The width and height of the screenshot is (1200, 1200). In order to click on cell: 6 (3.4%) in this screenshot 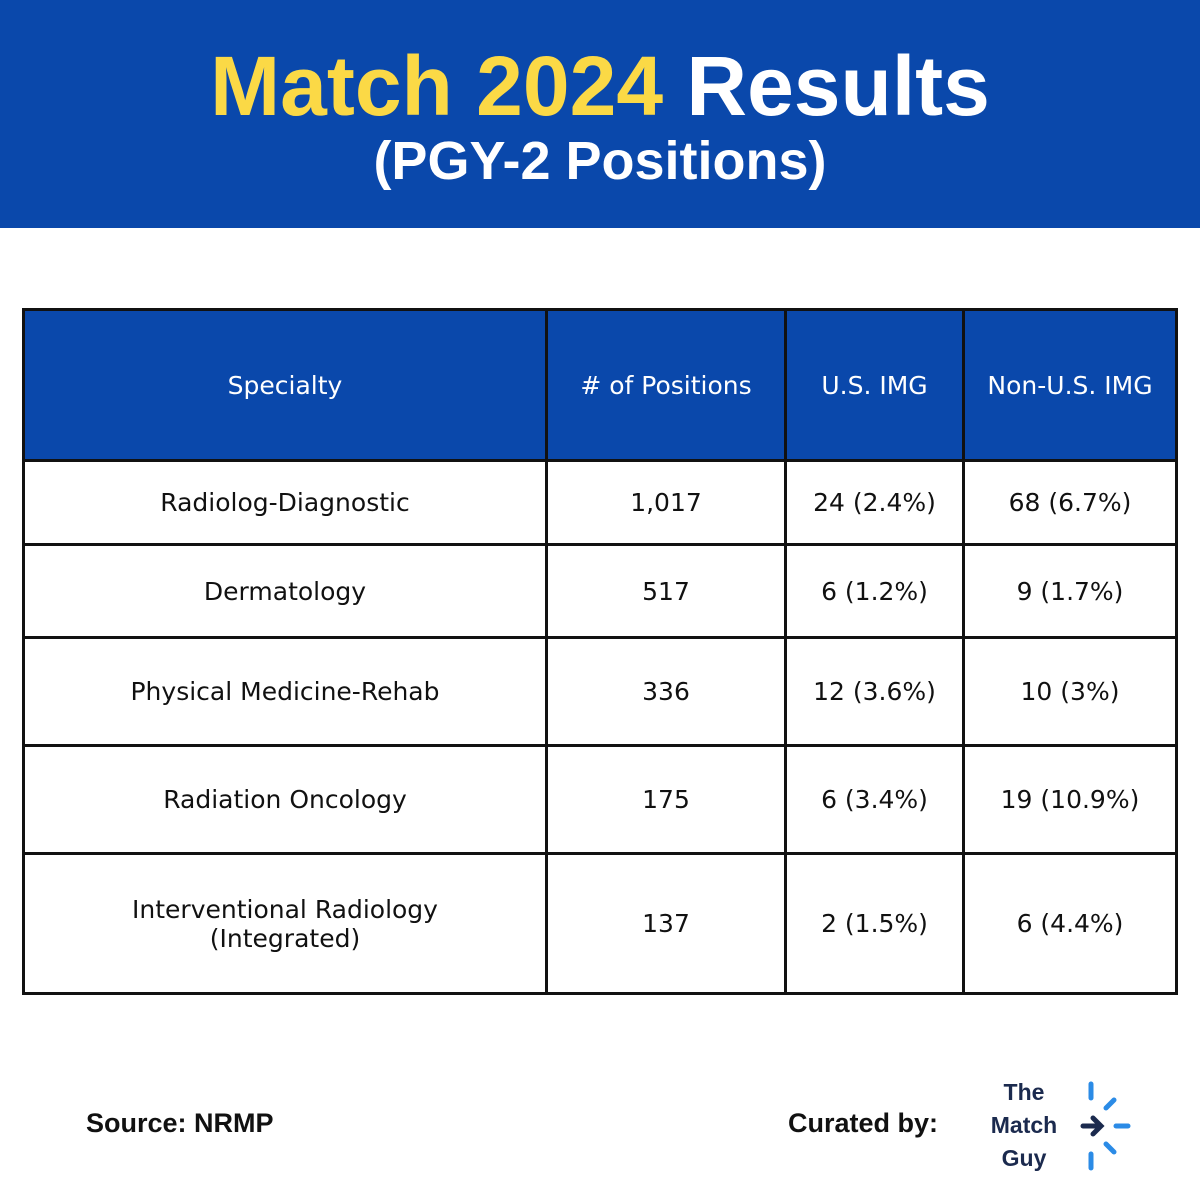, I will do `click(874, 799)`.